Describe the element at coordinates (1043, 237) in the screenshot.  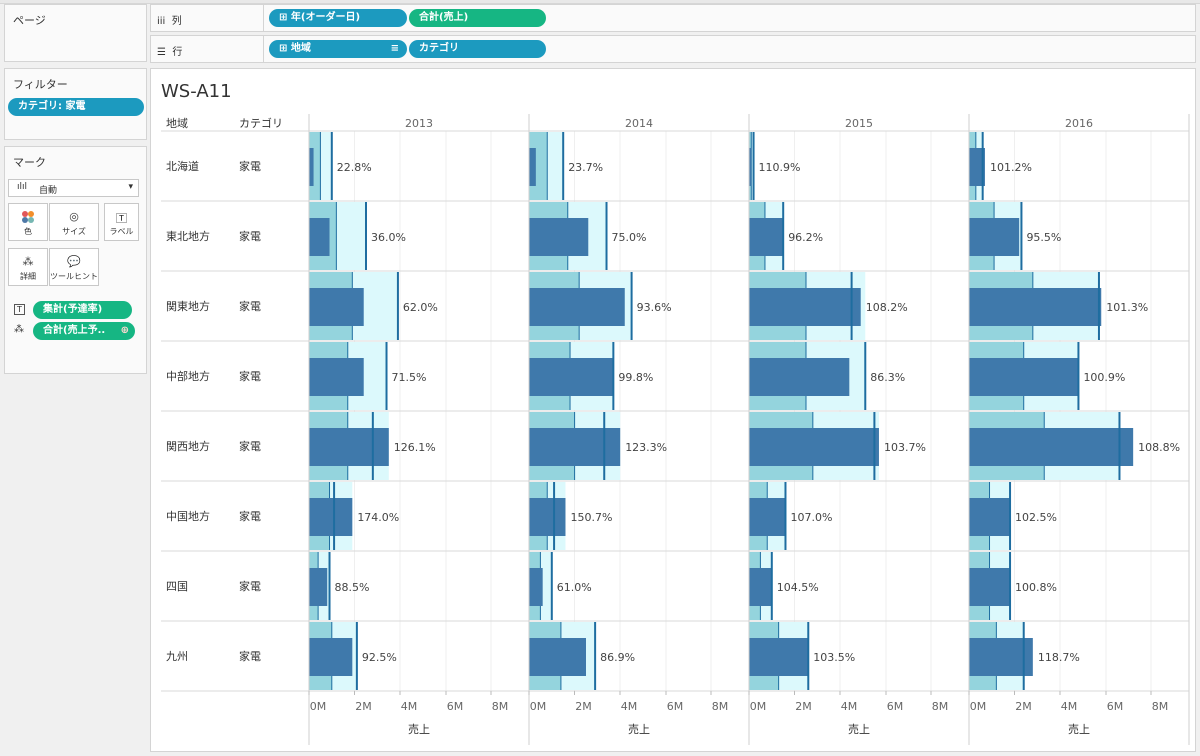
I see `data-label: 95.5%` at that location.